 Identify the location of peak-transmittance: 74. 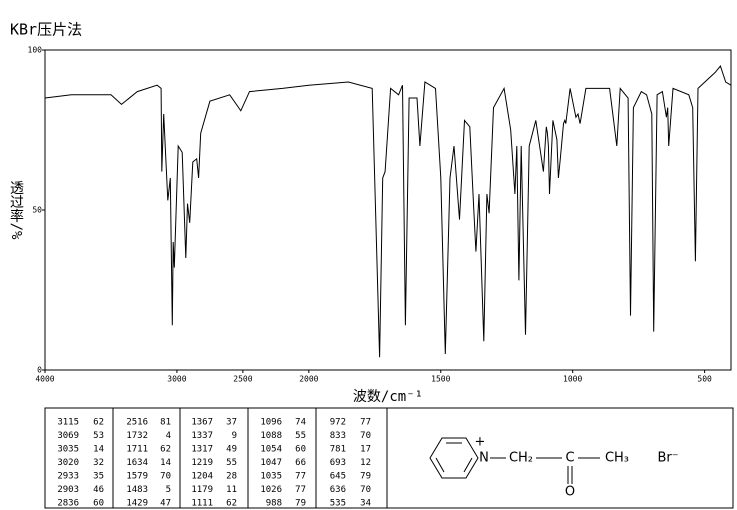
(300, 423).